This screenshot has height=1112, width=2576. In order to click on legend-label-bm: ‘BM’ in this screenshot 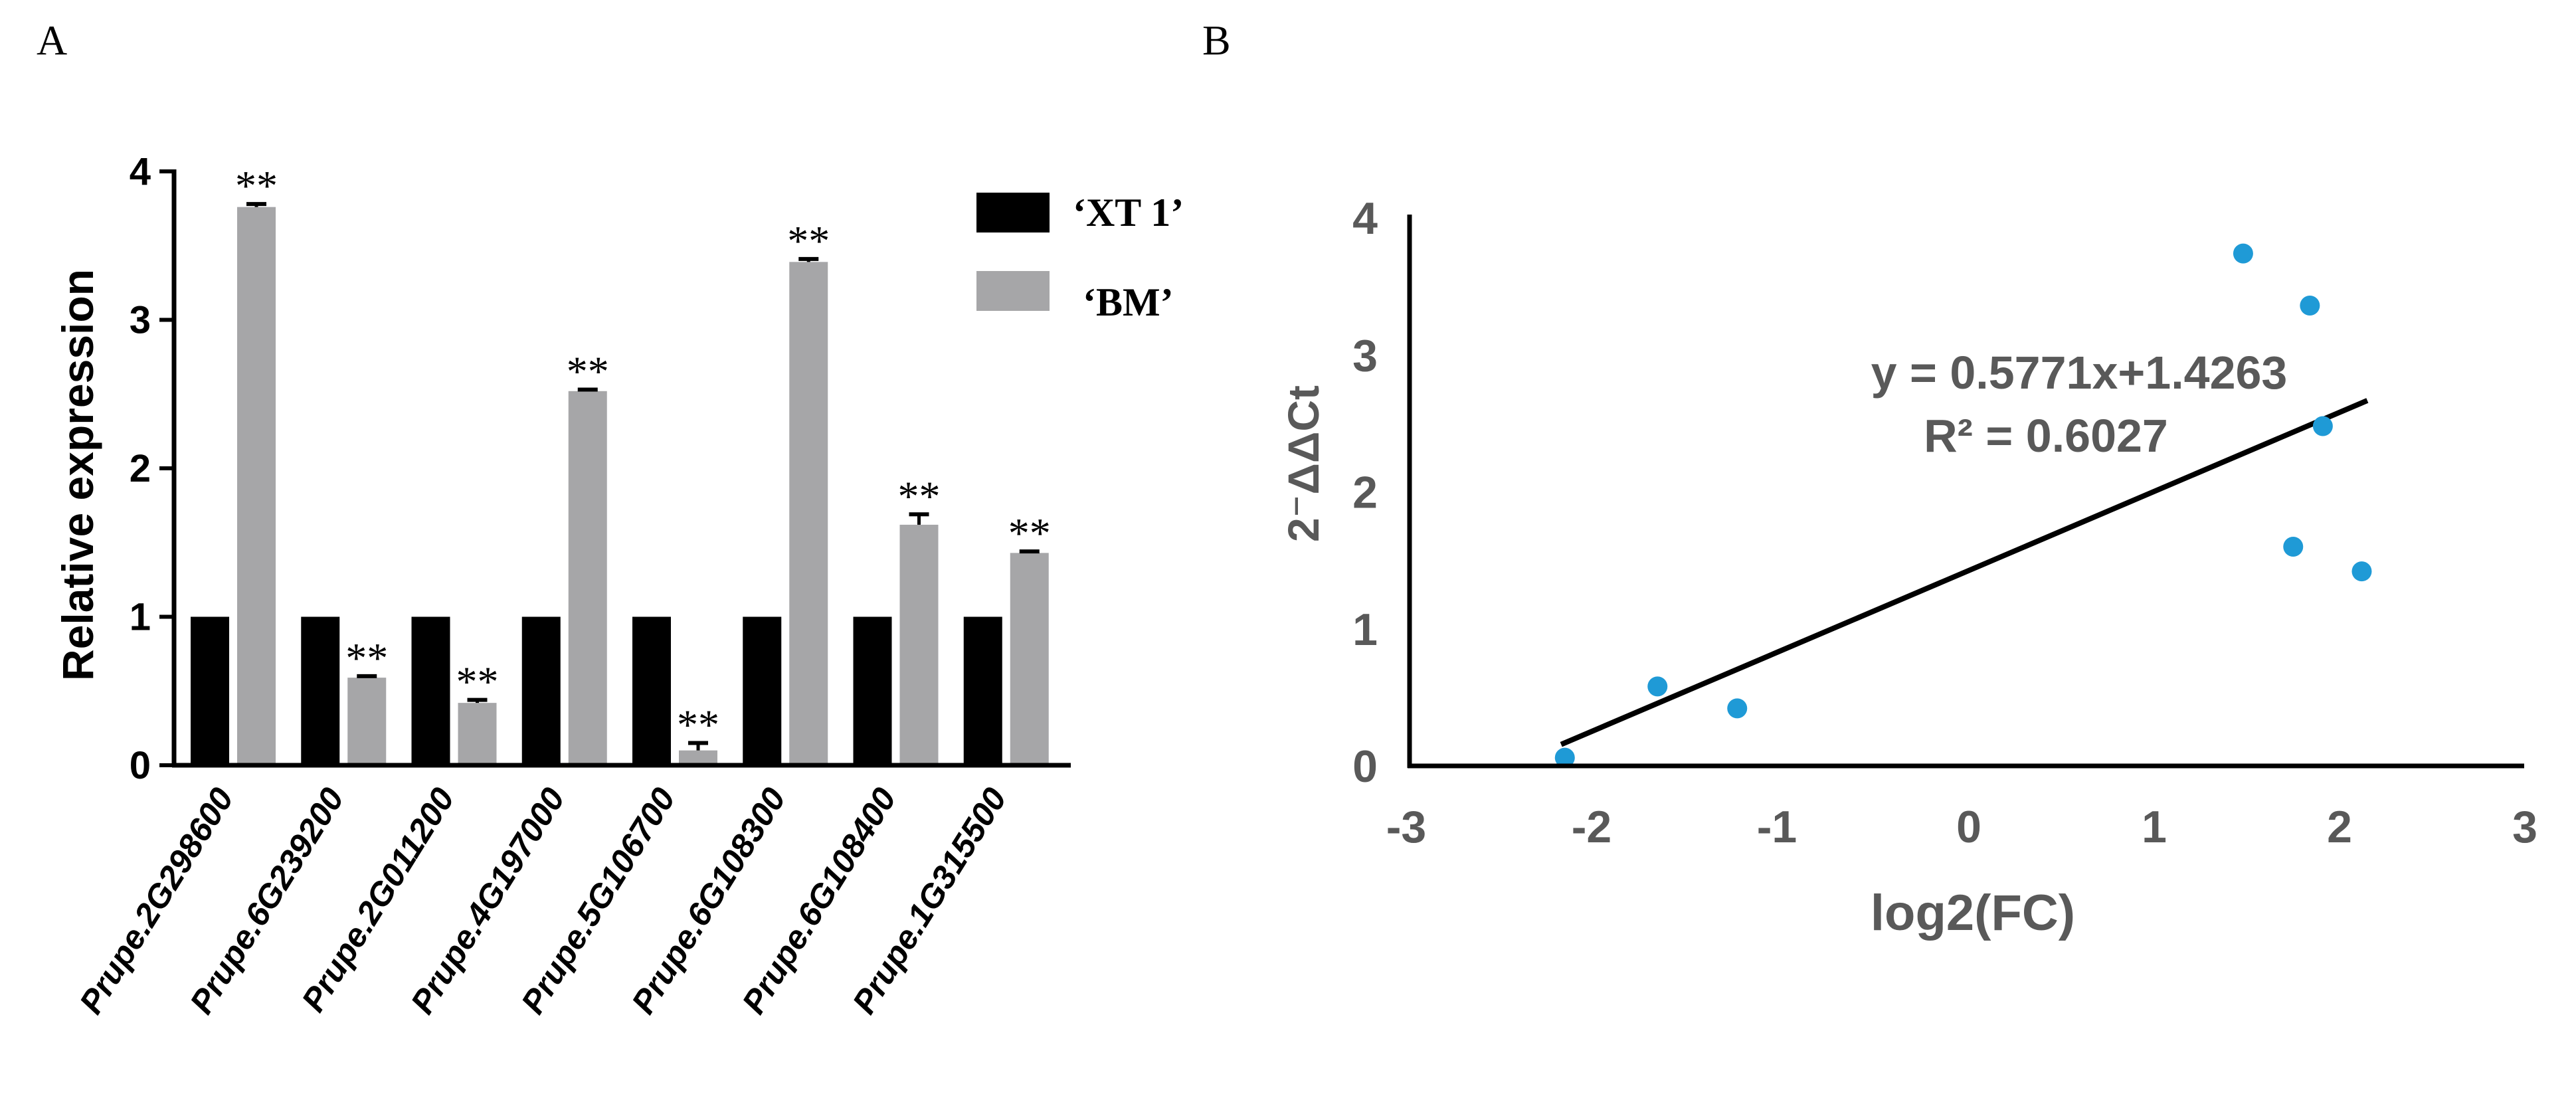, I will do `click(1128, 302)`.